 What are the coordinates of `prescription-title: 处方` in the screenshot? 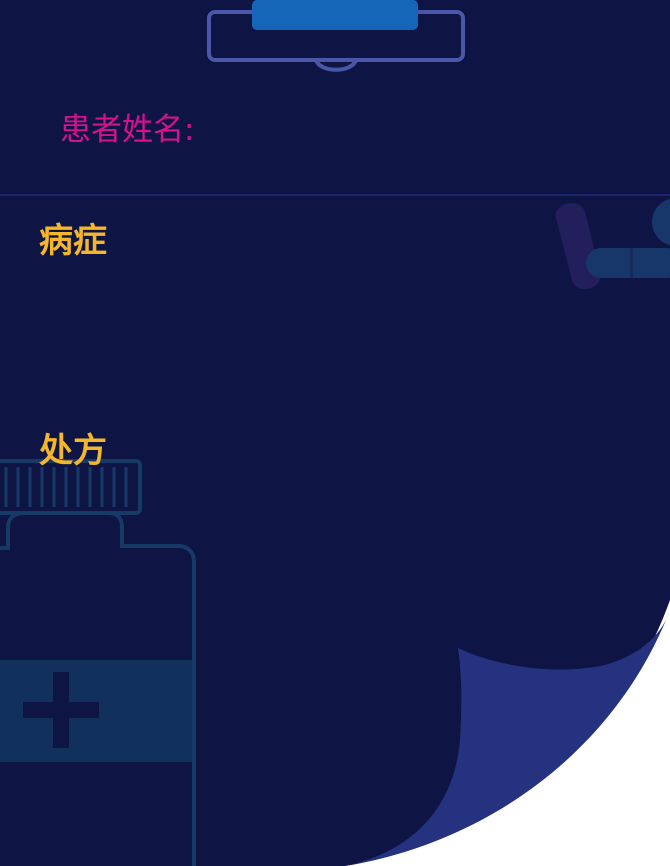 It's located at (73, 451).